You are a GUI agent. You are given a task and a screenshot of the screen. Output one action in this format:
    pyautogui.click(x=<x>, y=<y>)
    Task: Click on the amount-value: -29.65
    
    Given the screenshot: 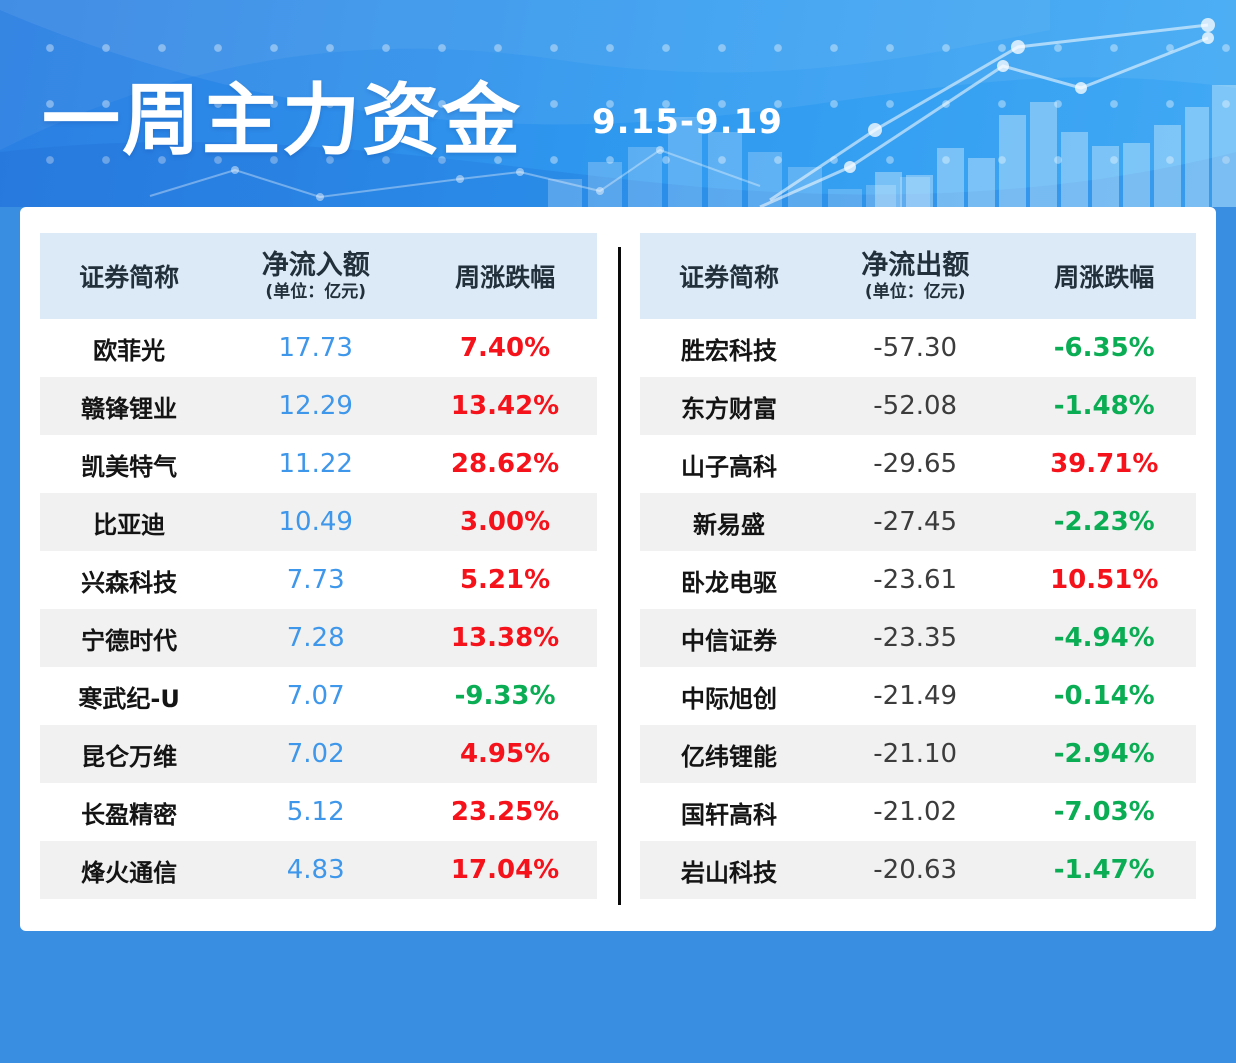 What is the action you would take?
    pyautogui.click(x=915, y=464)
    